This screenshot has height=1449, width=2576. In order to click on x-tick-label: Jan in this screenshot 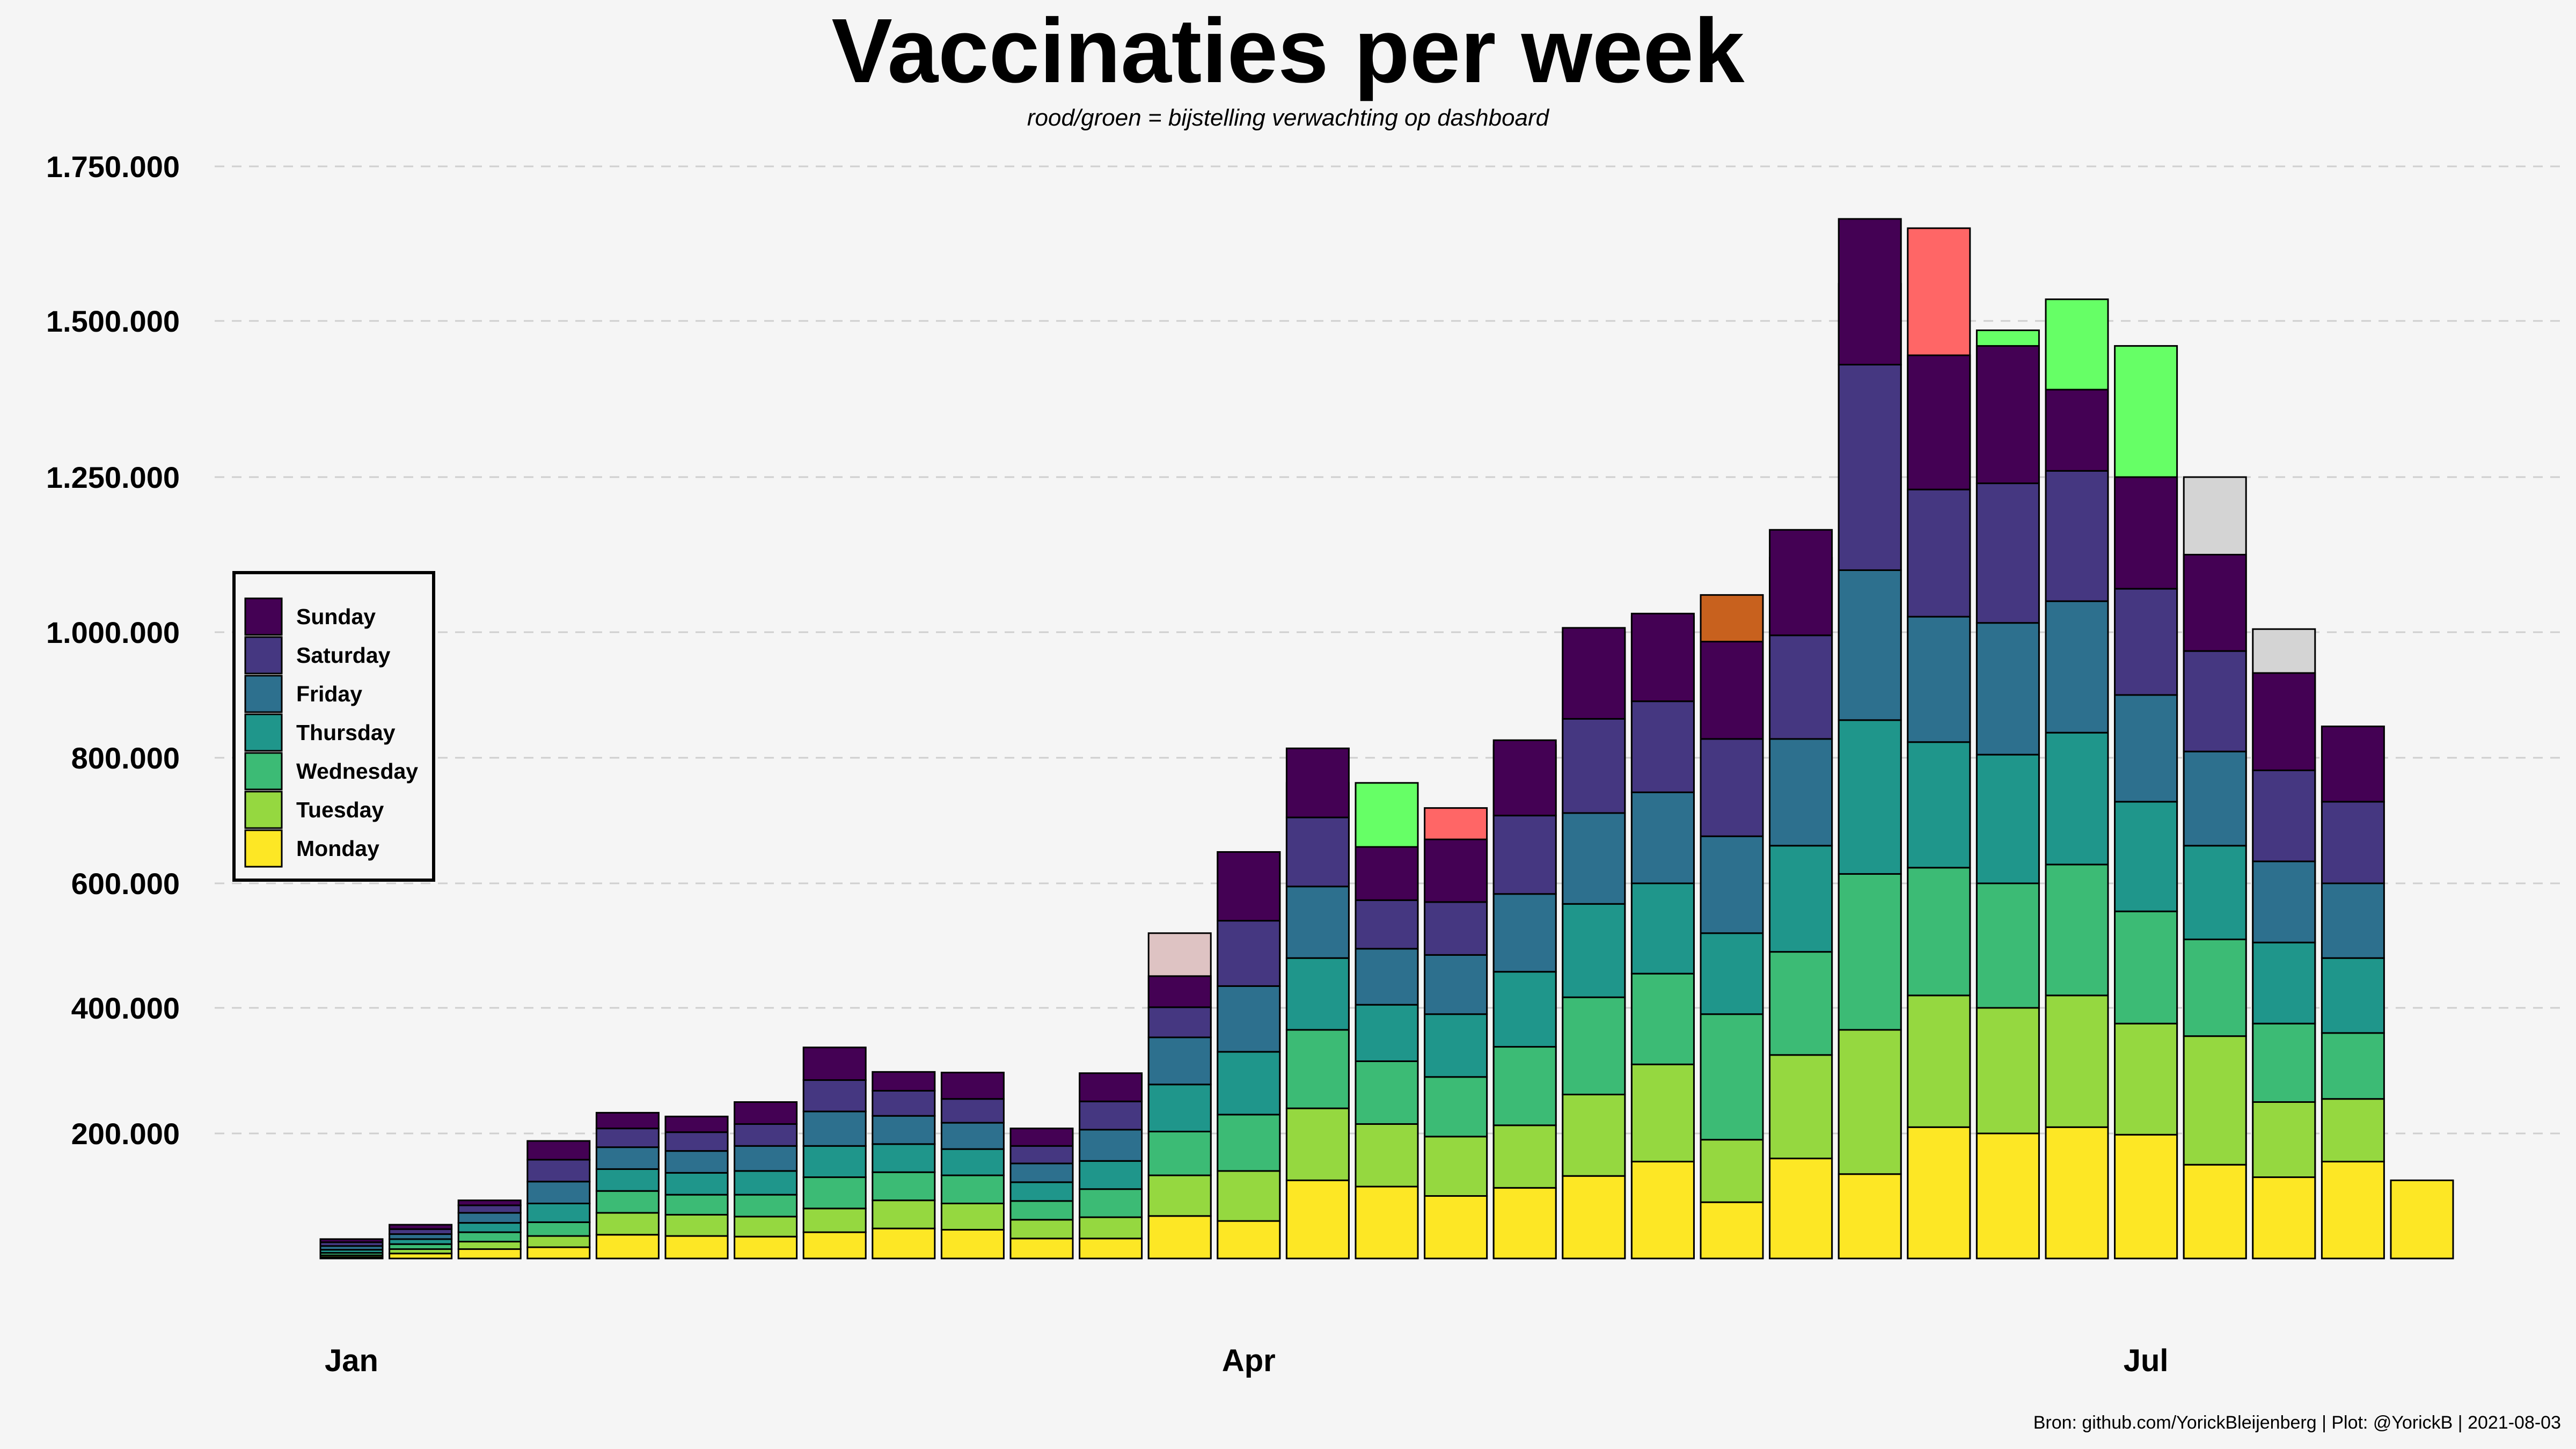, I will do `click(351, 1360)`.